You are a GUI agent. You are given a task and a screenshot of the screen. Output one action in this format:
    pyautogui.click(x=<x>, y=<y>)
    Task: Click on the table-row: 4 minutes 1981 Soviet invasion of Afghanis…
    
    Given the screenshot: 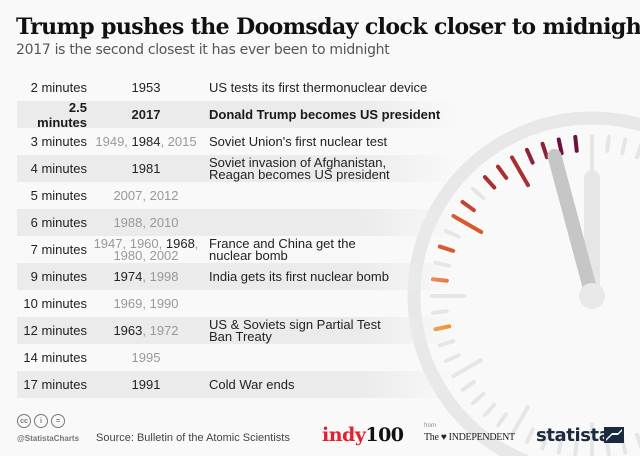 What is the action you would take?
    pyautogui.click(x=237, y=168)
    